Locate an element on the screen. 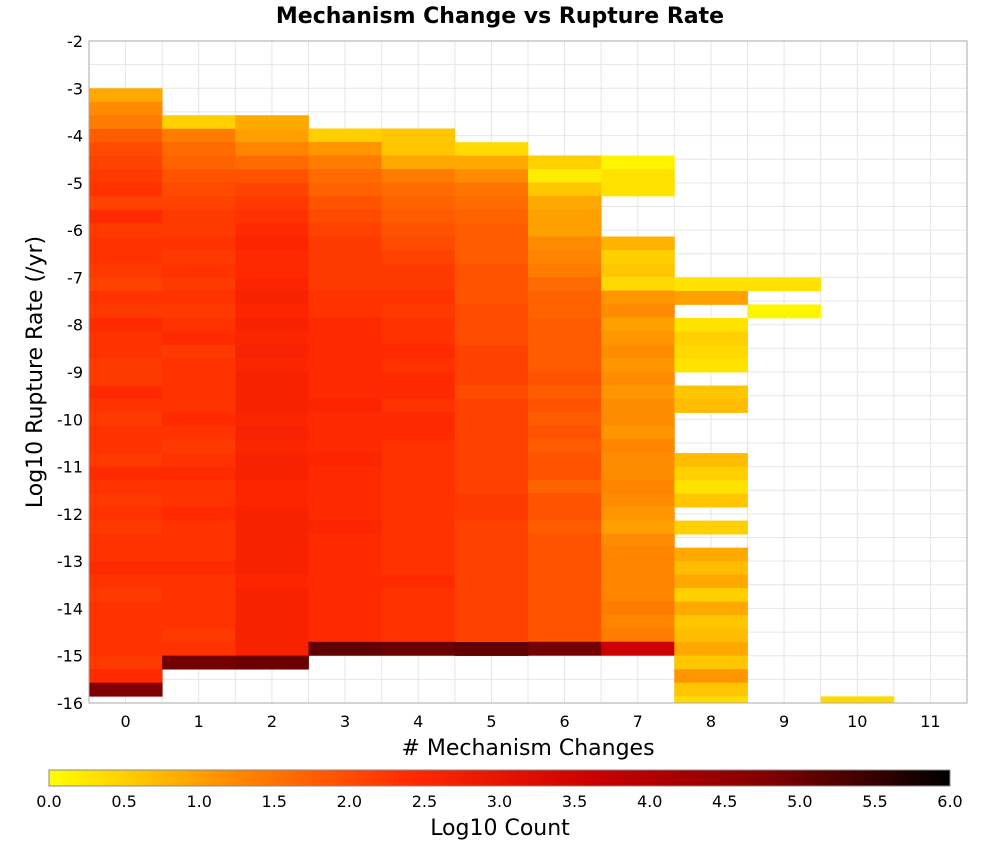  colorbar-tick-label: 1.5 is located at coordinates (274, 801).